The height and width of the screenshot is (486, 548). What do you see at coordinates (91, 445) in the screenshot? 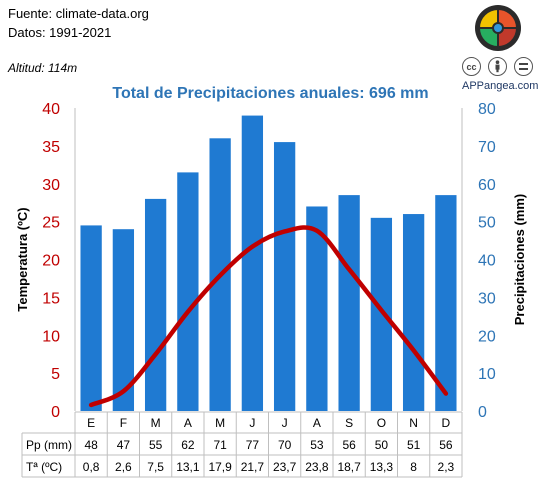
I see `table-precip-value: 48` at bounding box center [91, 445].